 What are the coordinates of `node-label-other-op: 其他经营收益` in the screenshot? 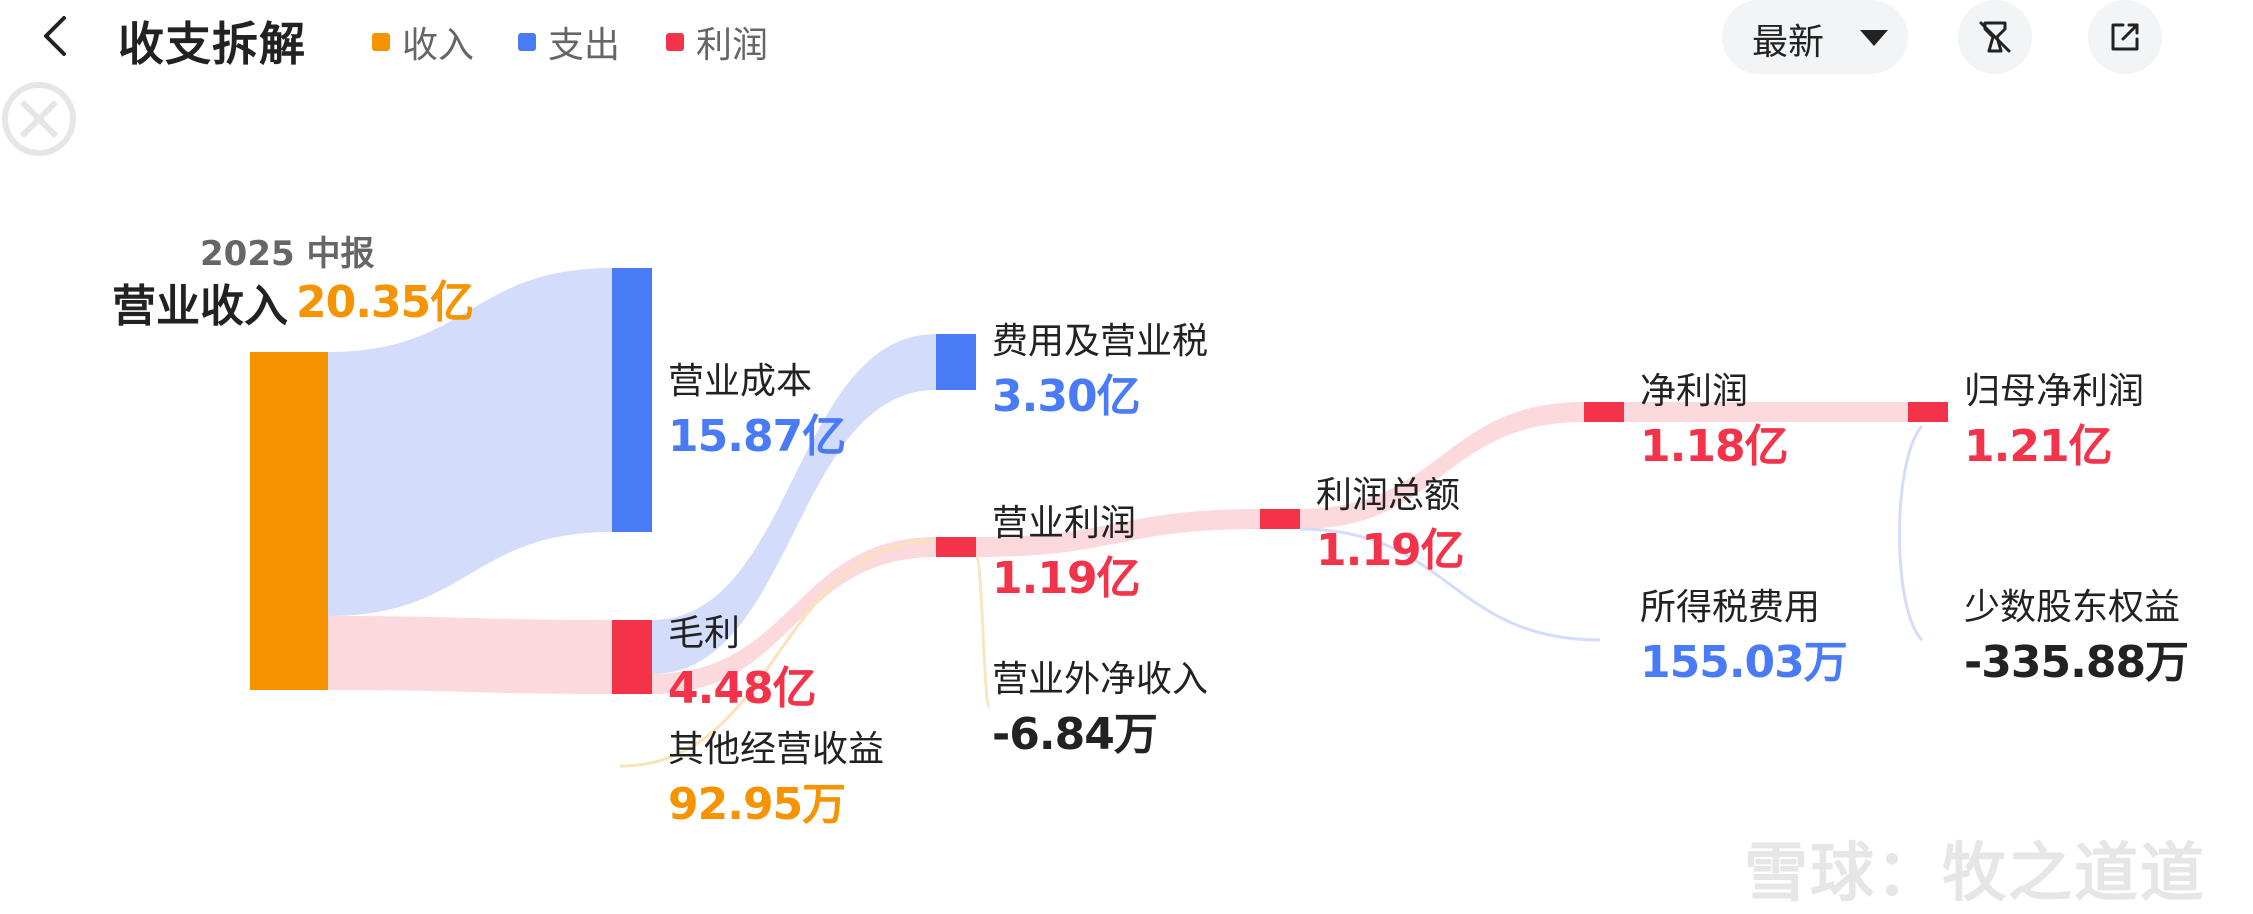 It's located at (776, 749).